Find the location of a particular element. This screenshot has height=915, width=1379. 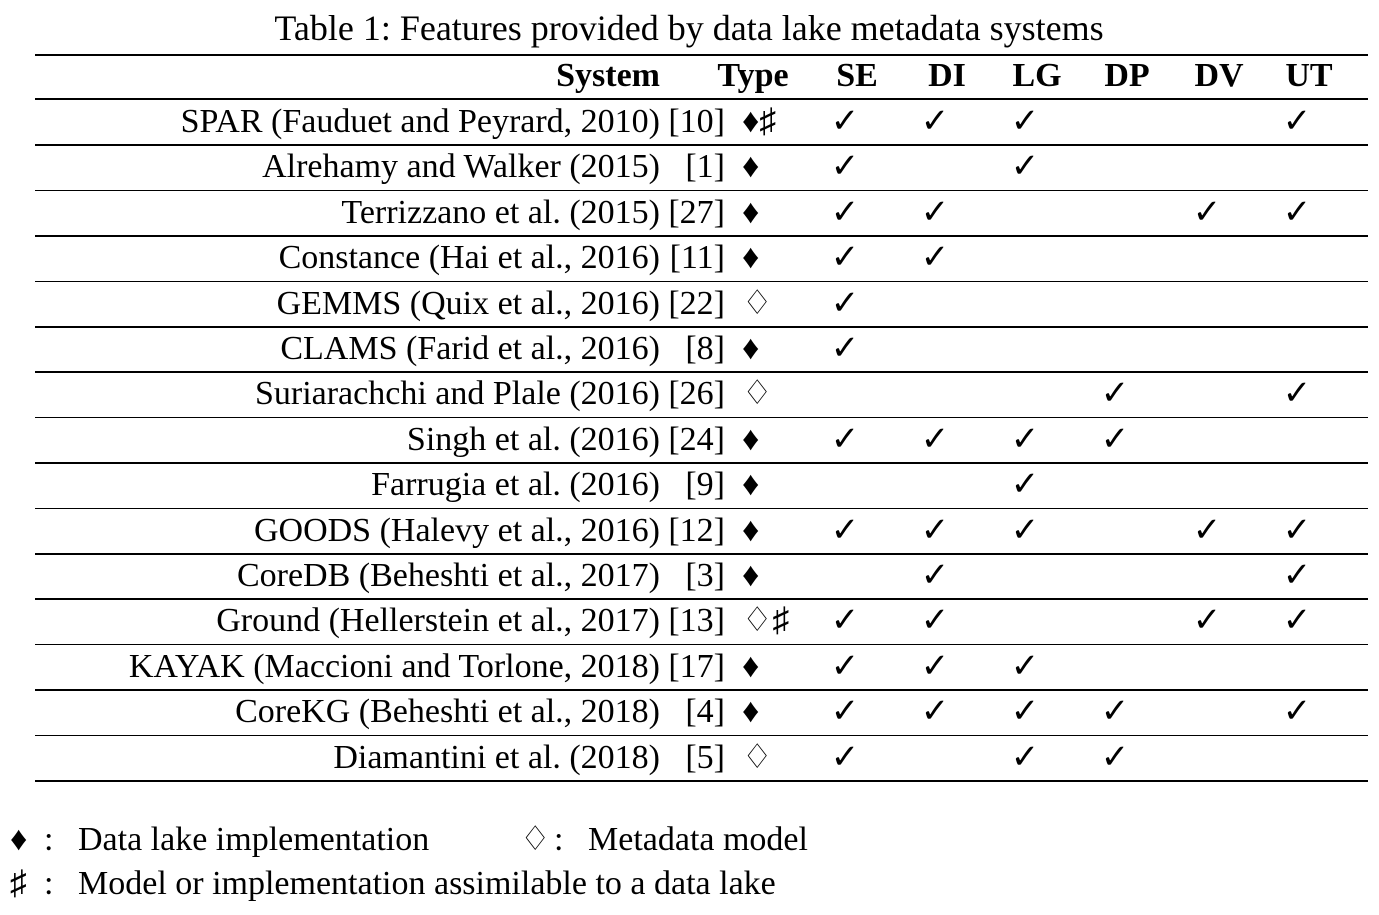

ref-cell: [12] is located at coordinates (696, 530).